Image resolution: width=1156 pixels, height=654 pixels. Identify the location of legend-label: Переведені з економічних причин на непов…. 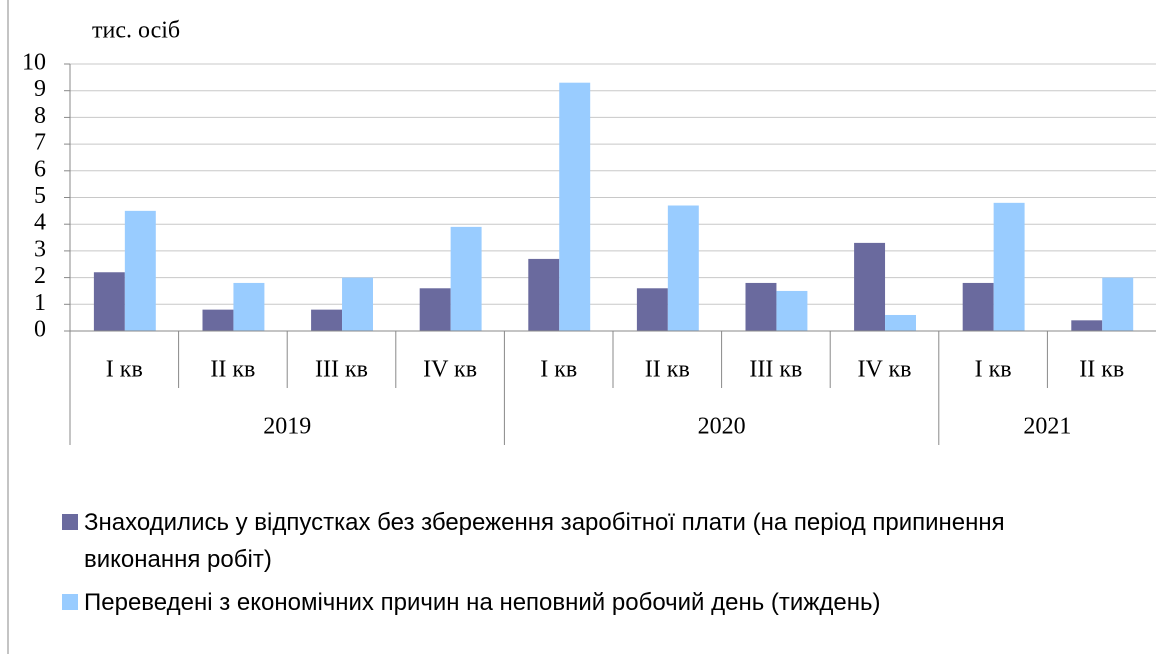
(482, 602).